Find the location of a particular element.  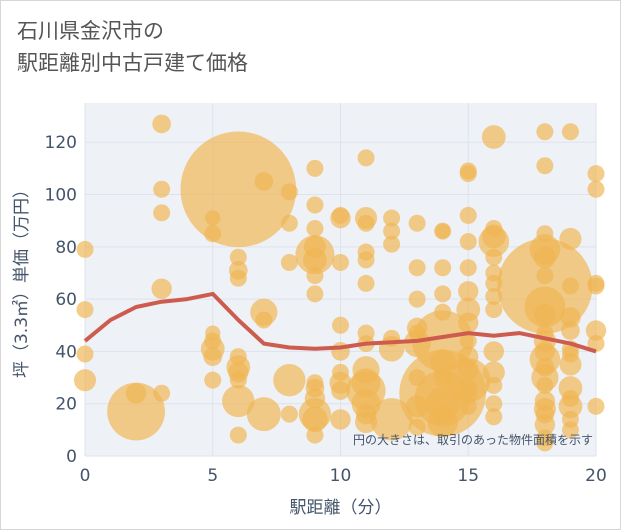

chart-title: 石川県金沢市の 駅距離別中古戸建て価格 is located at coordinates (132, 47).